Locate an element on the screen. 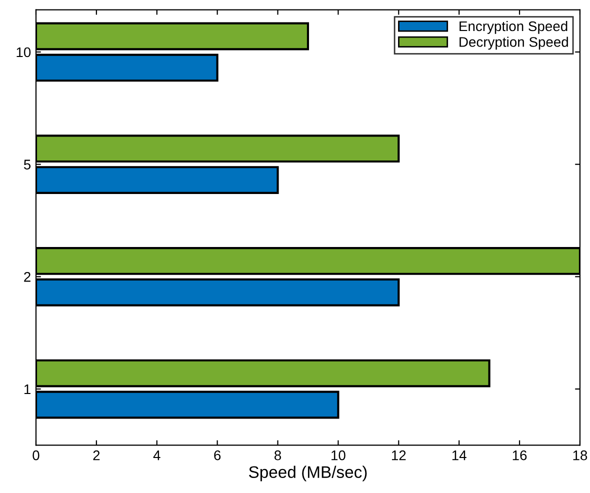 This screenshot has height=493, width=590. y-tick-label: 10 is located at coordinates (23, 52).